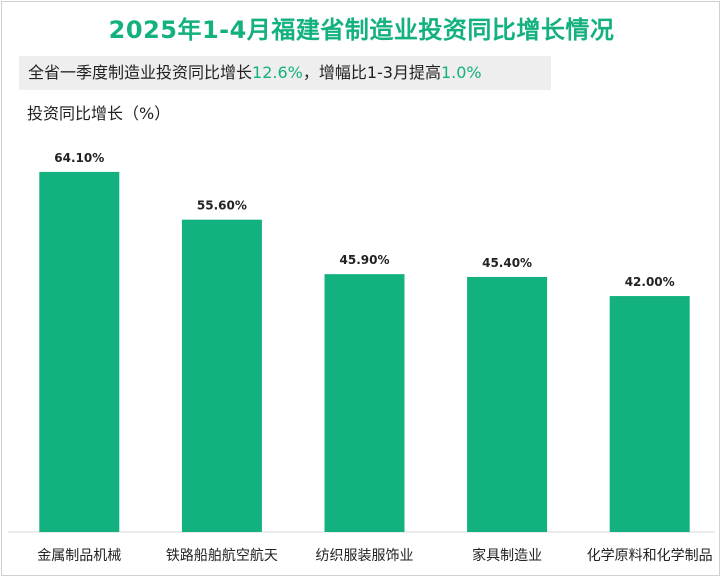  What do you see at coordinates (222, 206) in the screenshot?
I see `data-label-2: 55.60%` at bounding box center [222, 206].